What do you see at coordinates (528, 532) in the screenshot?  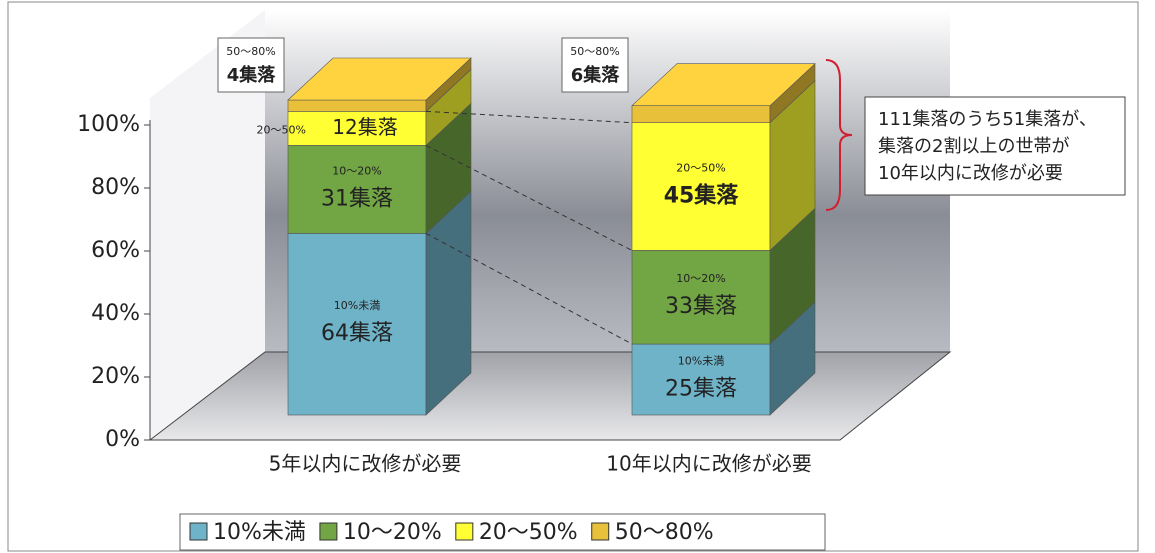 I see `legend-label: 20～50%` at bounding box center [528, 532].